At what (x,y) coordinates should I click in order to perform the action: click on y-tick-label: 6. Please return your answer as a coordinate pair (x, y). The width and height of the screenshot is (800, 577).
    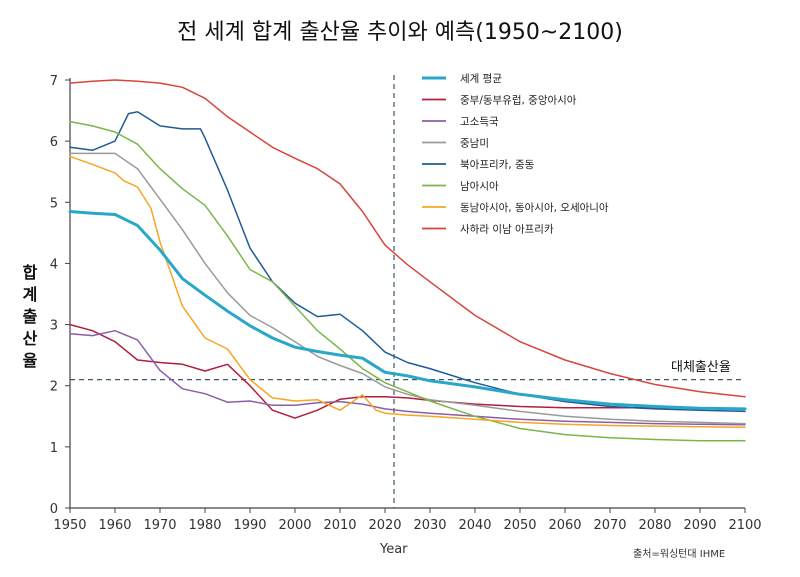
    Looking at the image, I should click on (54, 142).